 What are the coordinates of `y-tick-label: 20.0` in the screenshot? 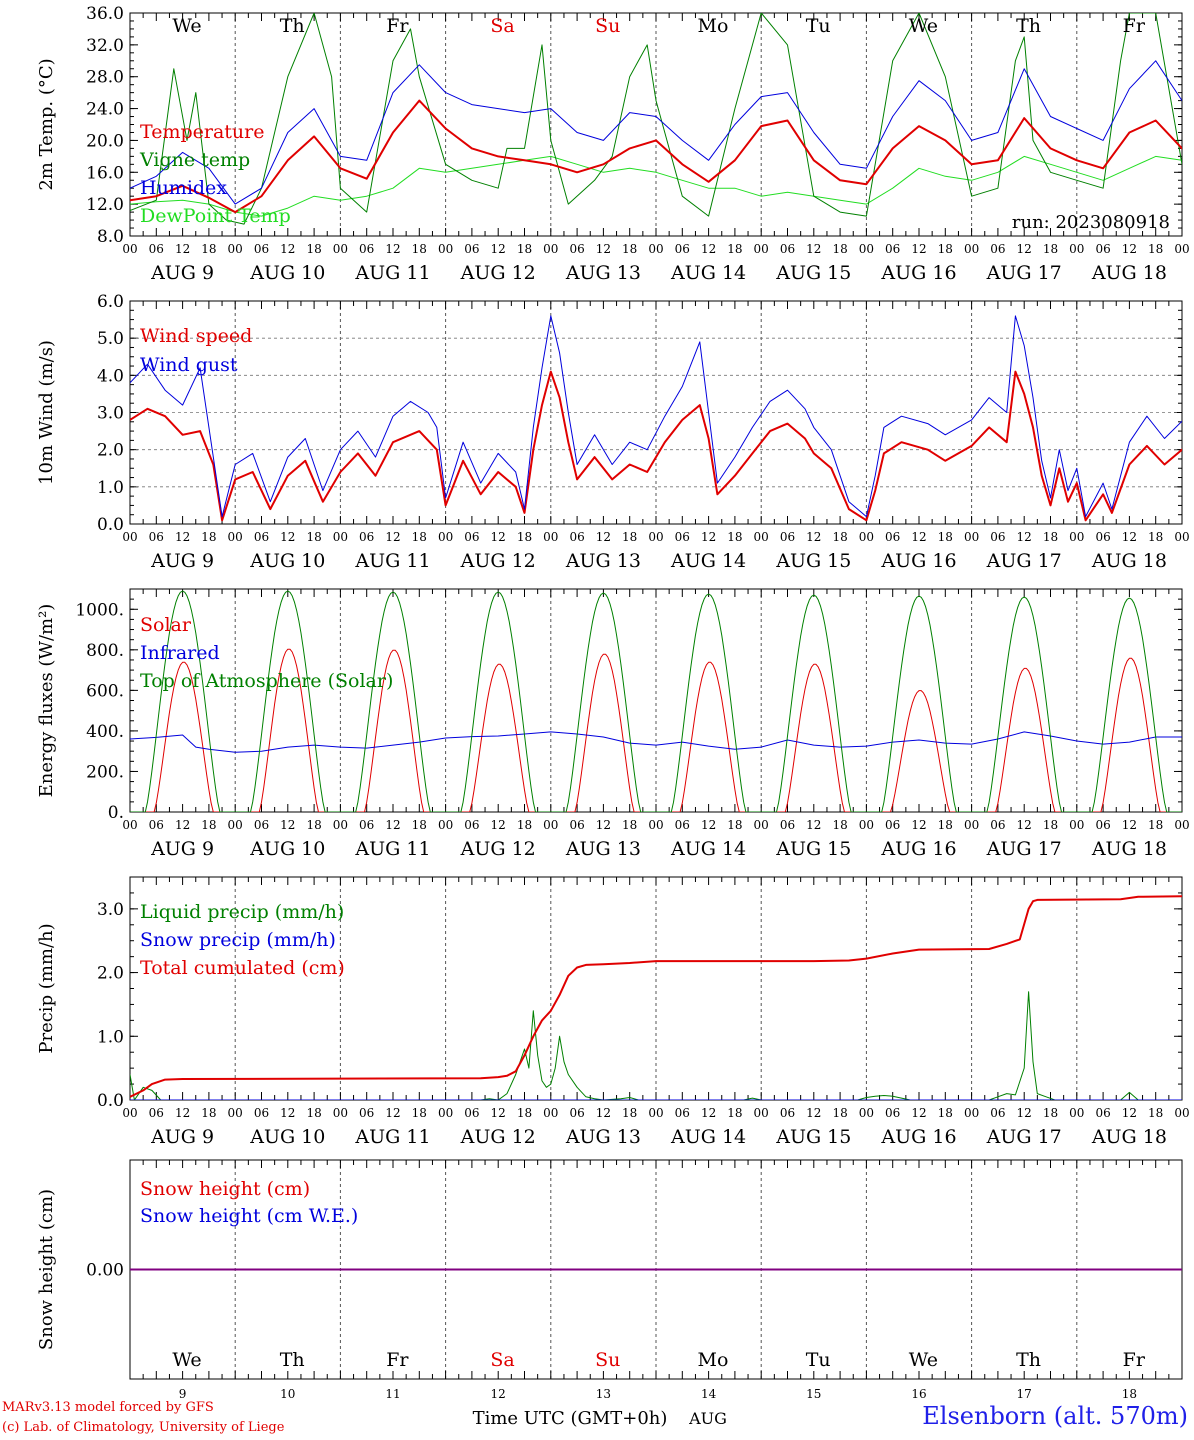 It's located at (105, 141).